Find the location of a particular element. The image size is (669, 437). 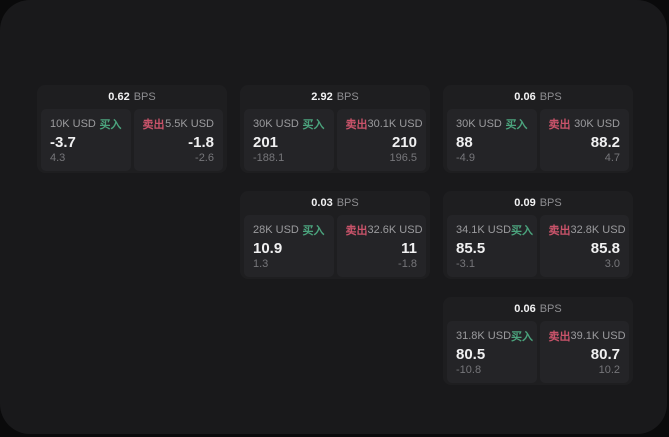

sell-price: 88.2 is located at coordinates (605, 142).